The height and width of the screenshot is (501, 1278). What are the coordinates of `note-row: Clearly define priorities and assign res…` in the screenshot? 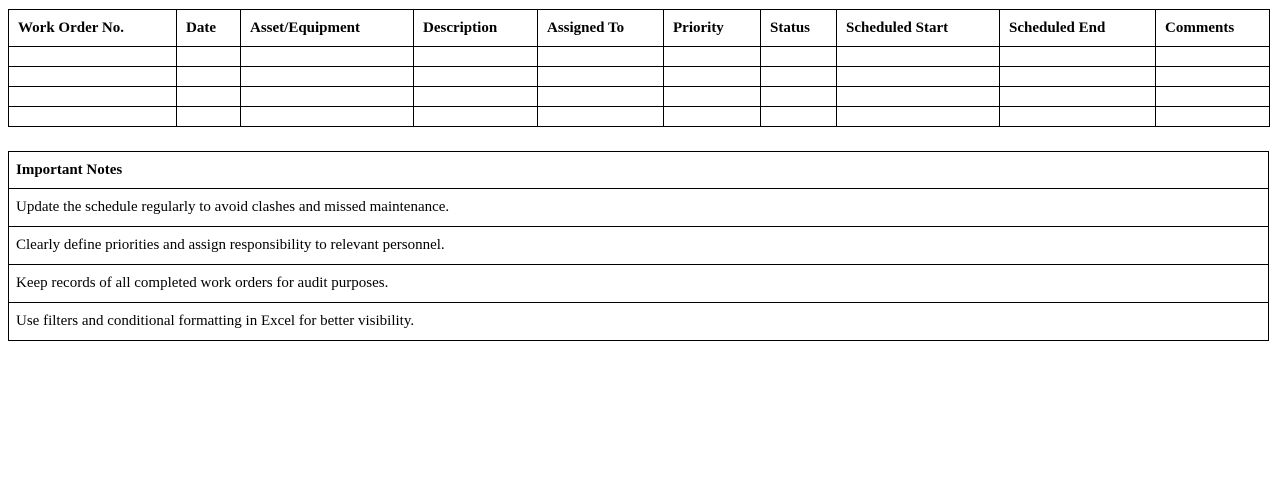 It's located at (638, 245).